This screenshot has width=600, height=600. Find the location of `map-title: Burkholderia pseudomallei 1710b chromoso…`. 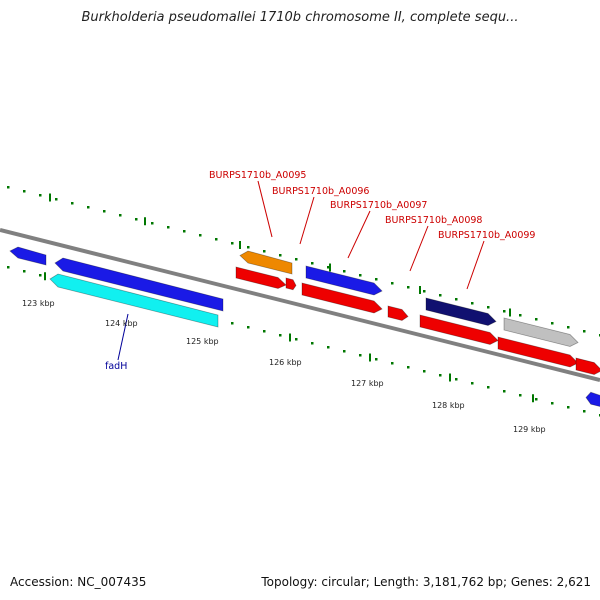

map-title: Burkholderia pseudomallei 1710b chromoso… is located at coordinates (300, 17).